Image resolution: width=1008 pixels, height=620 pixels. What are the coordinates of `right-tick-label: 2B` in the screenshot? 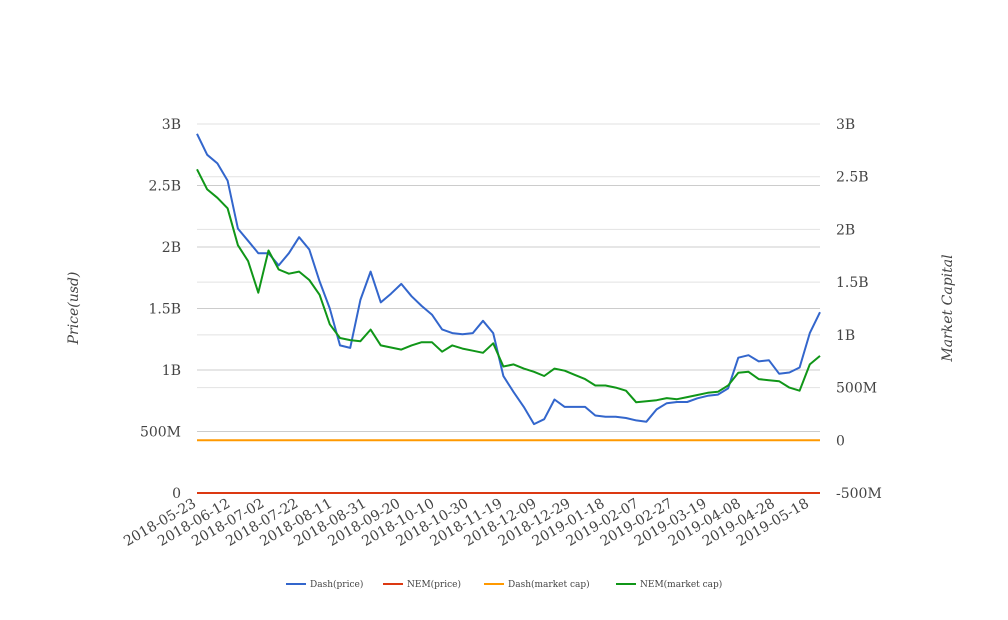 It's located at (845, 230).